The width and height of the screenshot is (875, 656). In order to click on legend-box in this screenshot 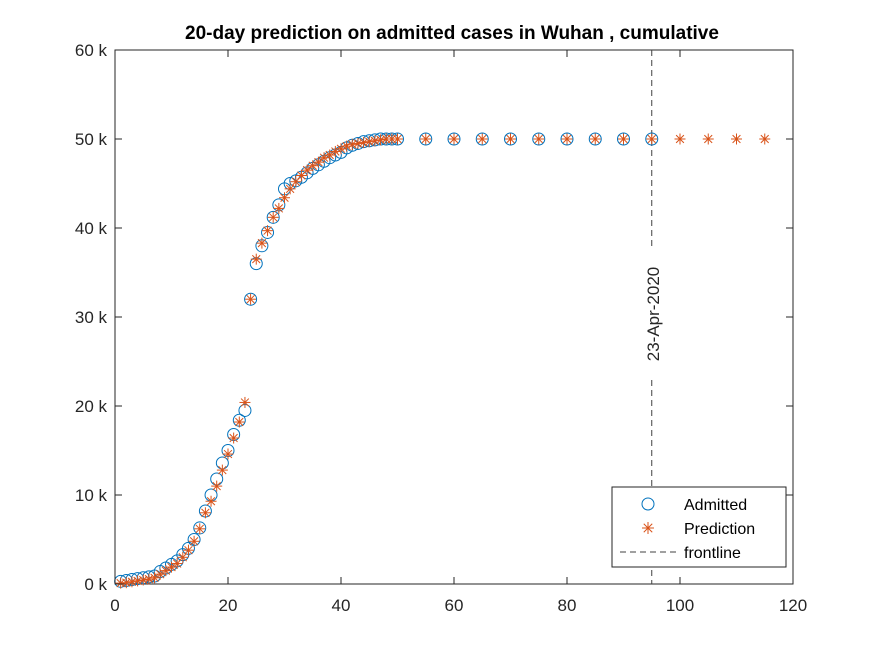, I will do `click(699, 527)`.